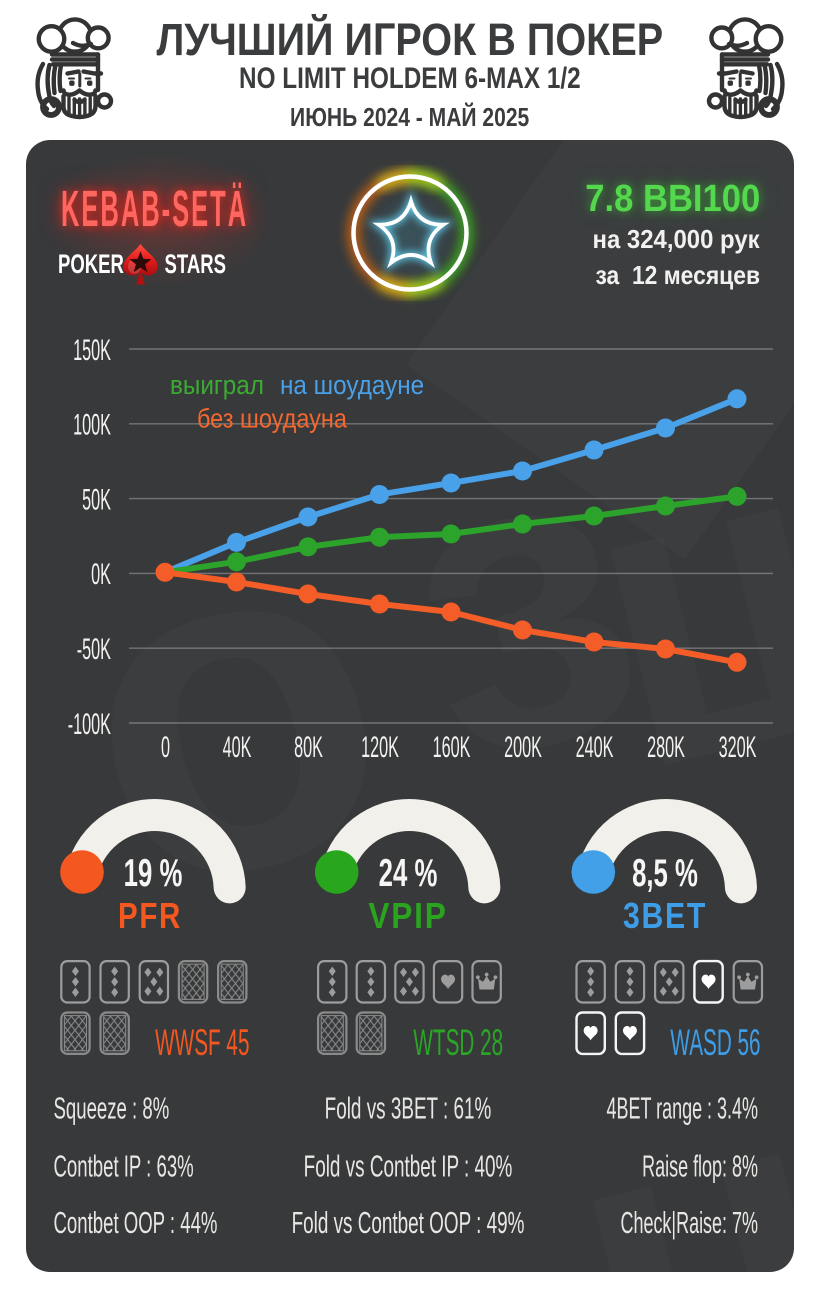 The height and width of the screenshot is (1300, 820). I want to click on svg-text: 80K, so click(308, 747).